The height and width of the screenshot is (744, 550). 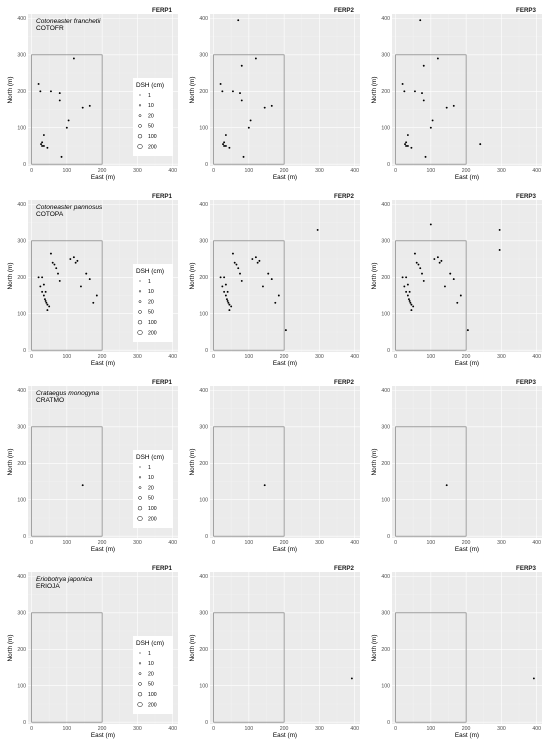 I want to click on x-tick-label-s3-p0: 400, so click(x=172, y=729).